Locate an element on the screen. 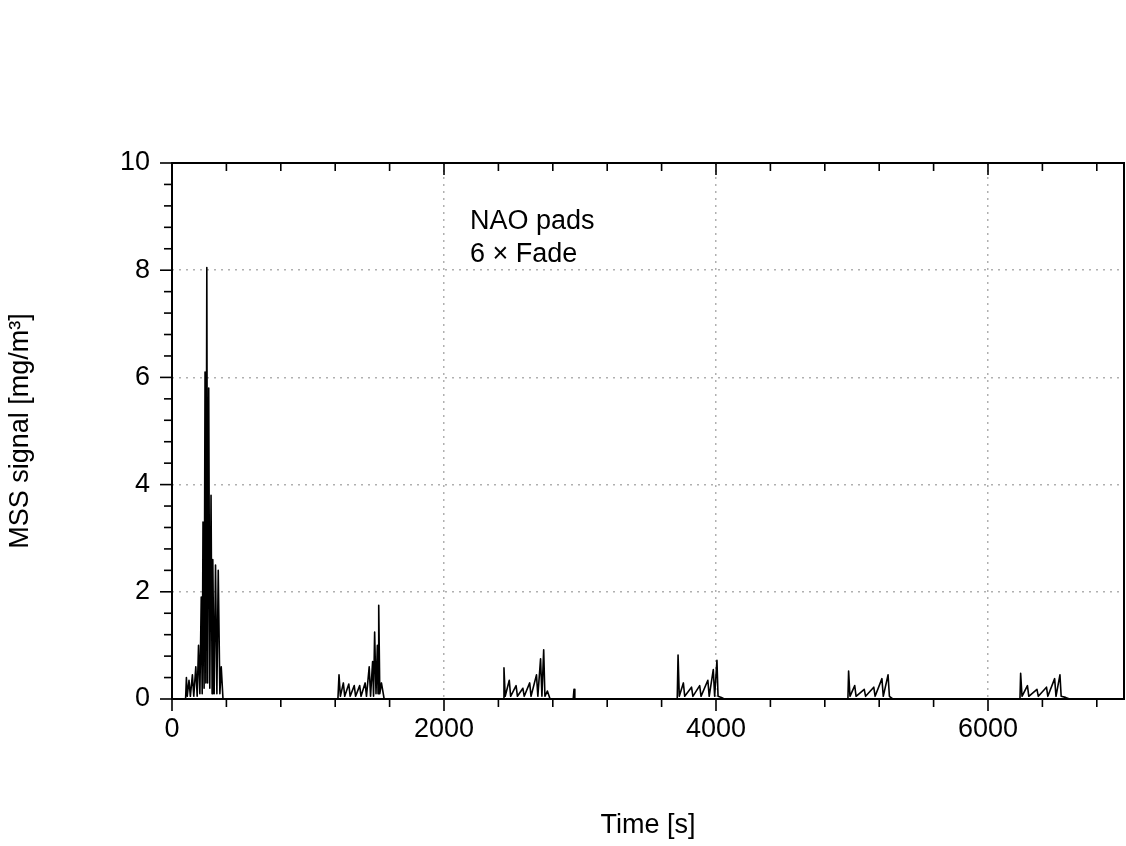  y-axis-title: MSS signal [mg/m³] is located at coordinates (18, 431).